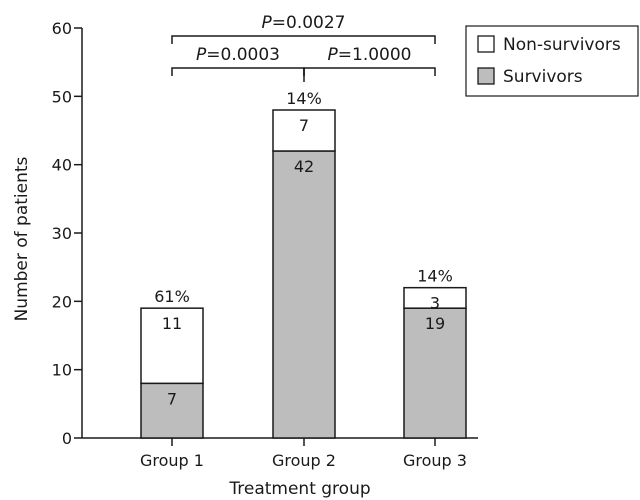  I want to click on x-tick-label: Group 2, so click(304, 460).